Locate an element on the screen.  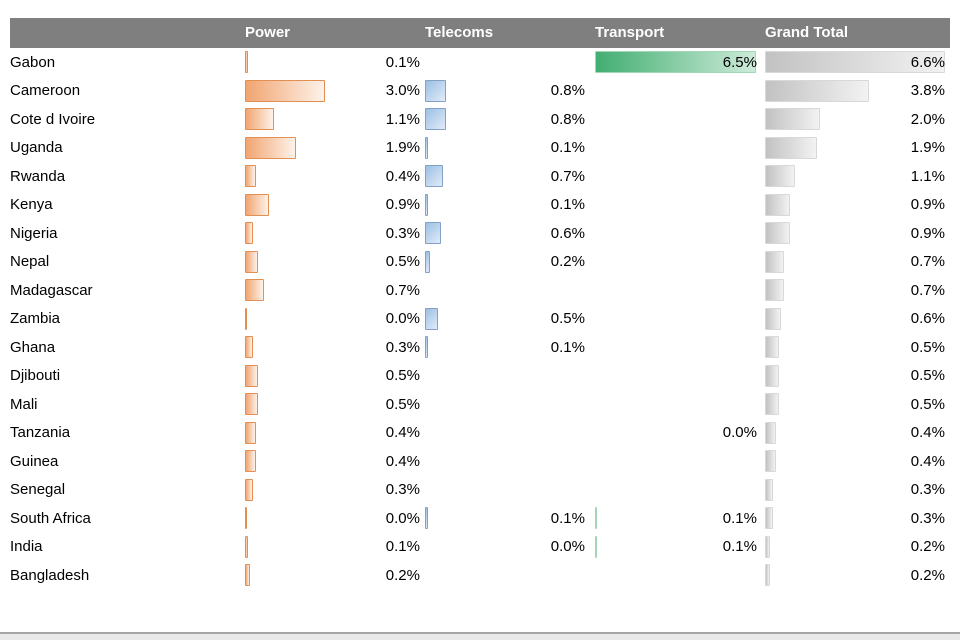
power-cell: 0.0% is located at coordinates (332, 518).